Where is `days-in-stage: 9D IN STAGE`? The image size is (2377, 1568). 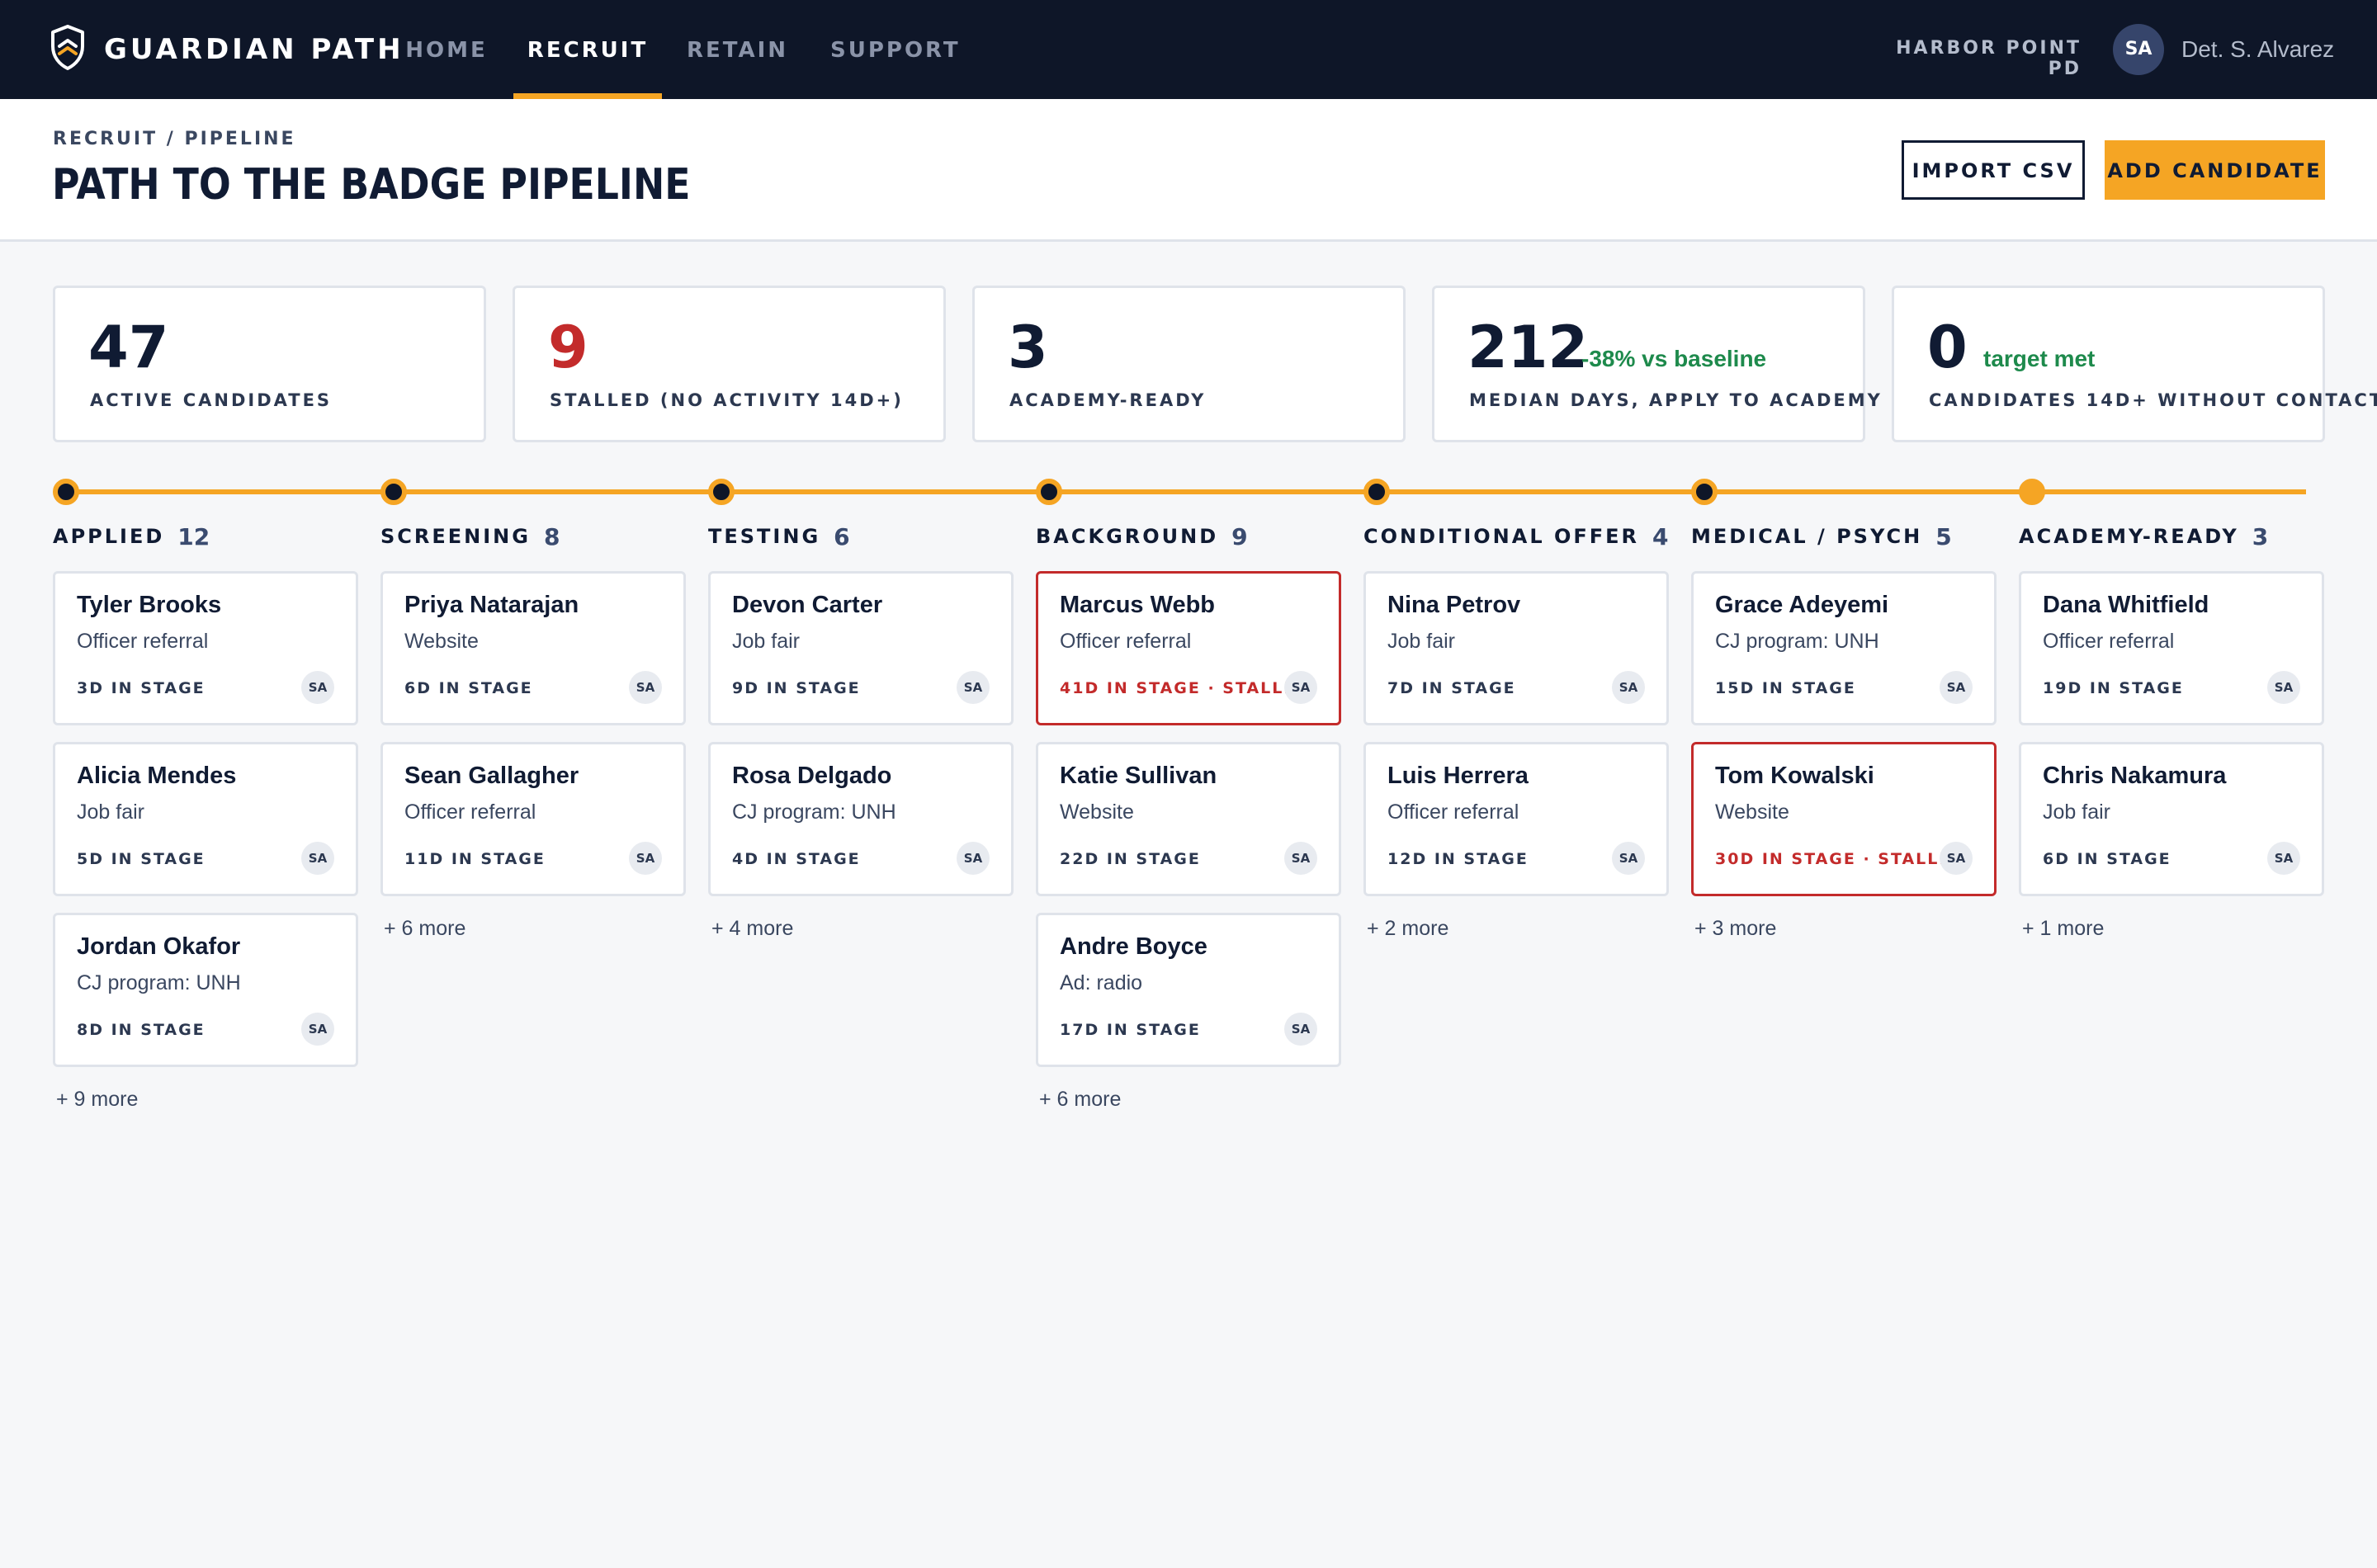
days-in-stage: 9D IN STAGE is located at coordinates (796, 688).